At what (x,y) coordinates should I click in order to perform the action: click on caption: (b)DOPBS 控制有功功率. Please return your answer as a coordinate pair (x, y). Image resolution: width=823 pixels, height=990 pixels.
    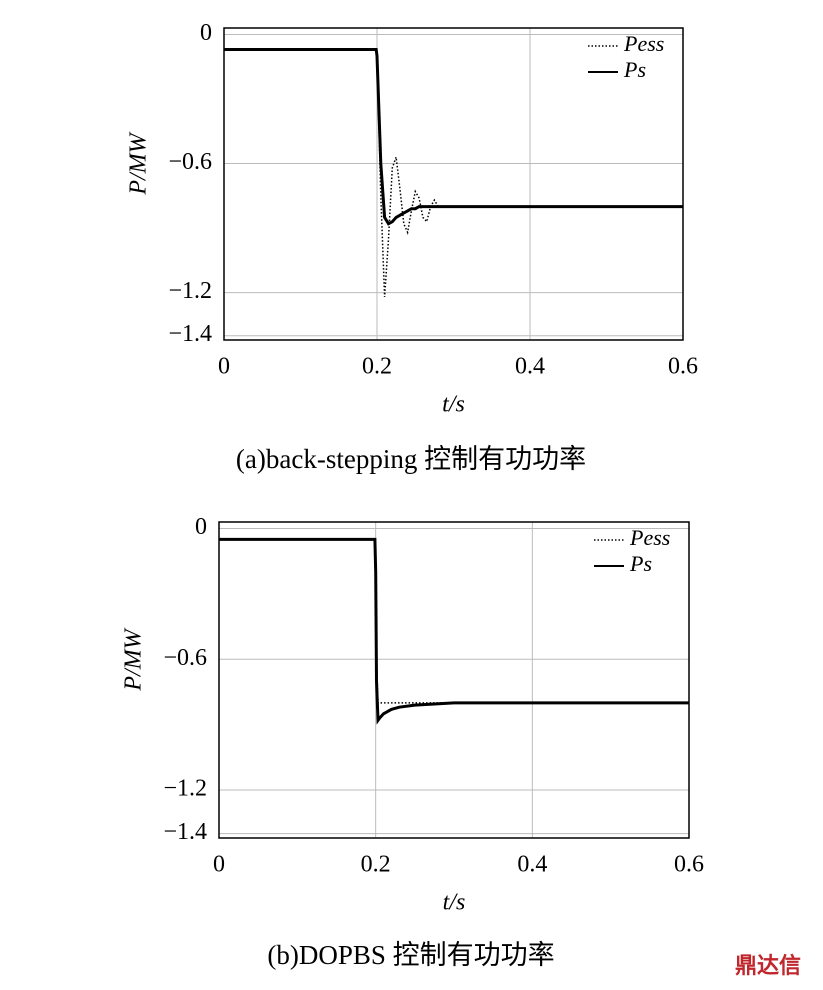
    Looking at the image, I should click on (410, 955).